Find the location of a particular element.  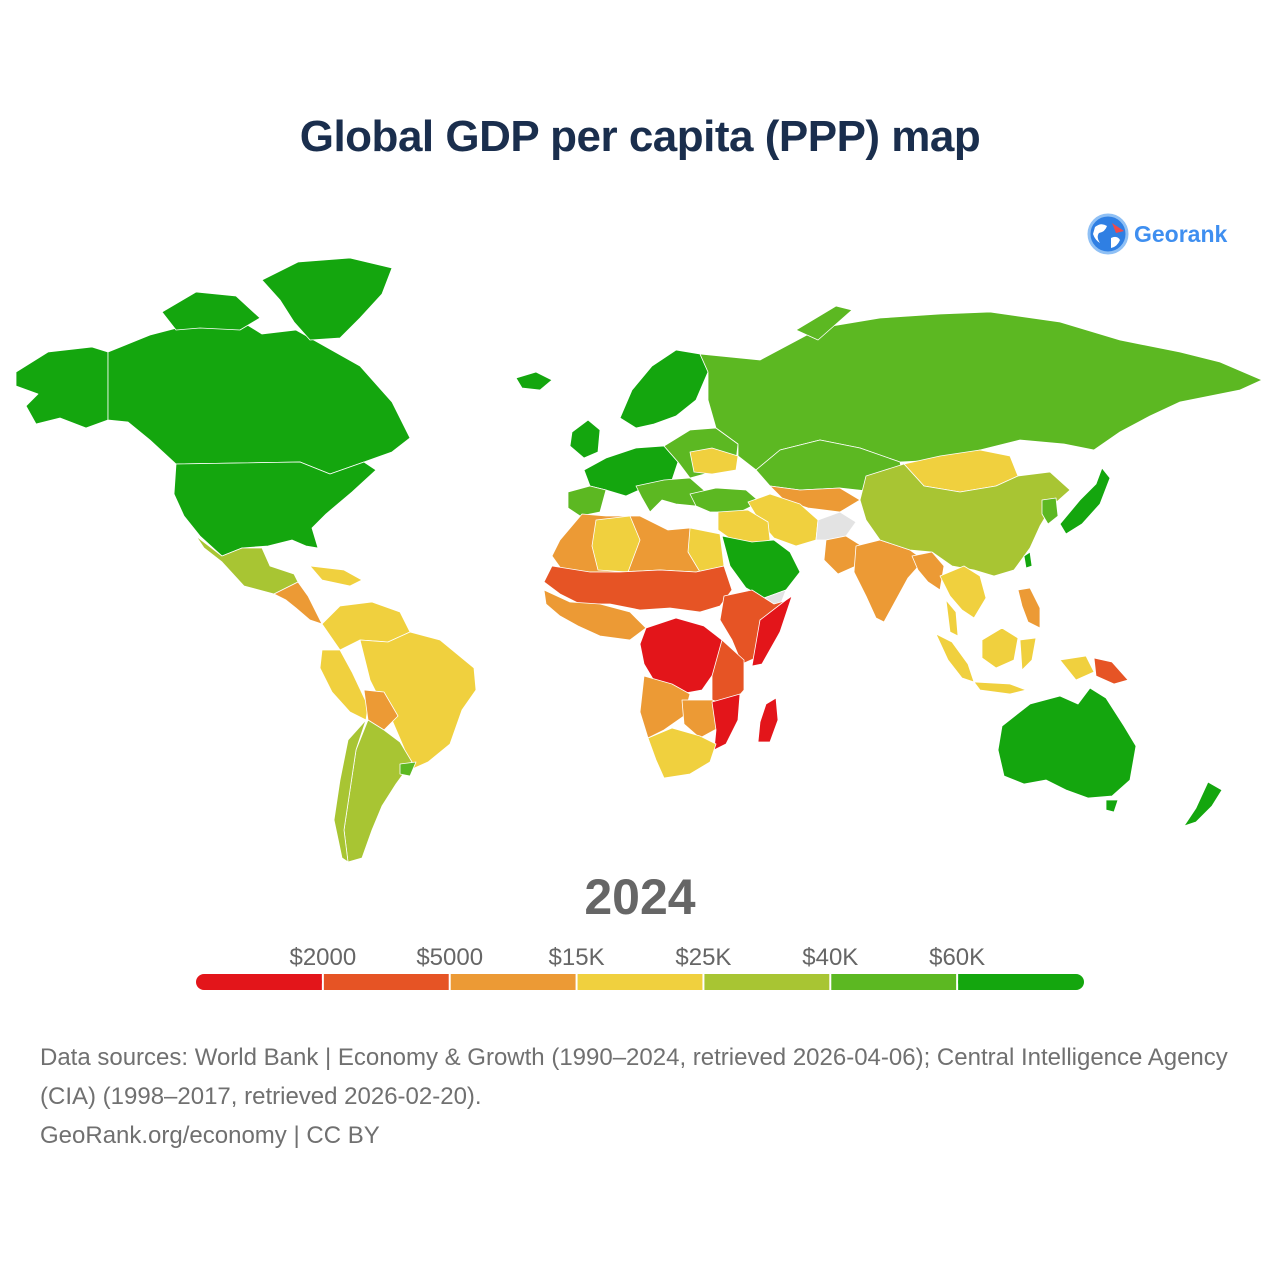

region-sulawesi is located at coordinates (1028, 654).